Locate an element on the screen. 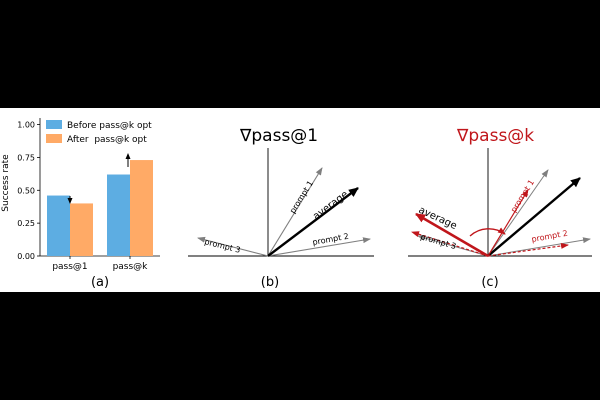 This screenshot has height=400, width=600. pass1-title: ∇pass@1 is located at coordinates (278, 136).